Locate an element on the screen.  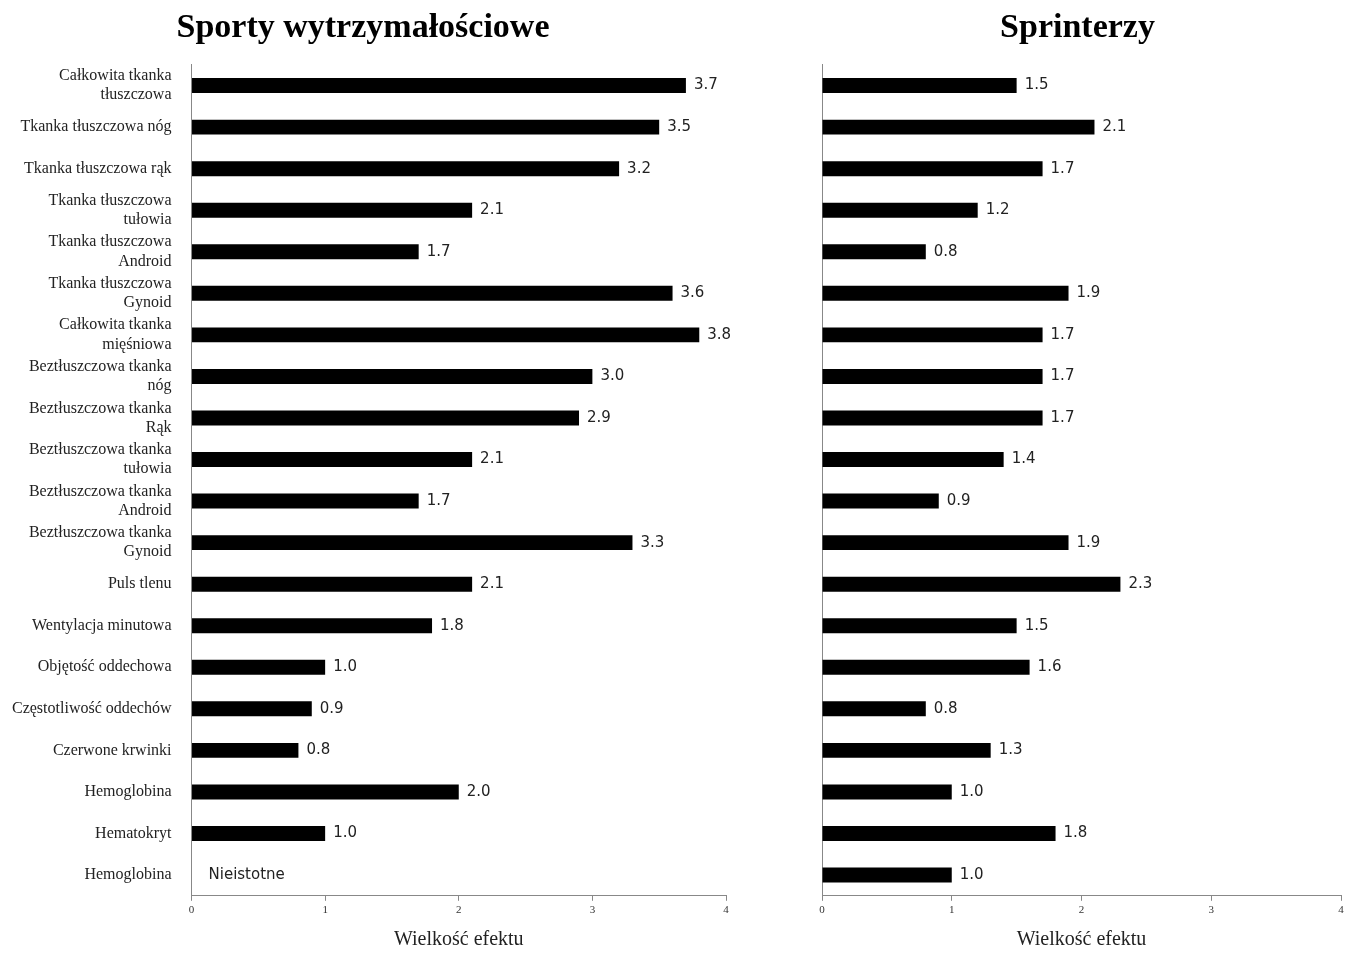
chart-title: Sporty wytrzymałościowe is located at coordinates (363, 26).